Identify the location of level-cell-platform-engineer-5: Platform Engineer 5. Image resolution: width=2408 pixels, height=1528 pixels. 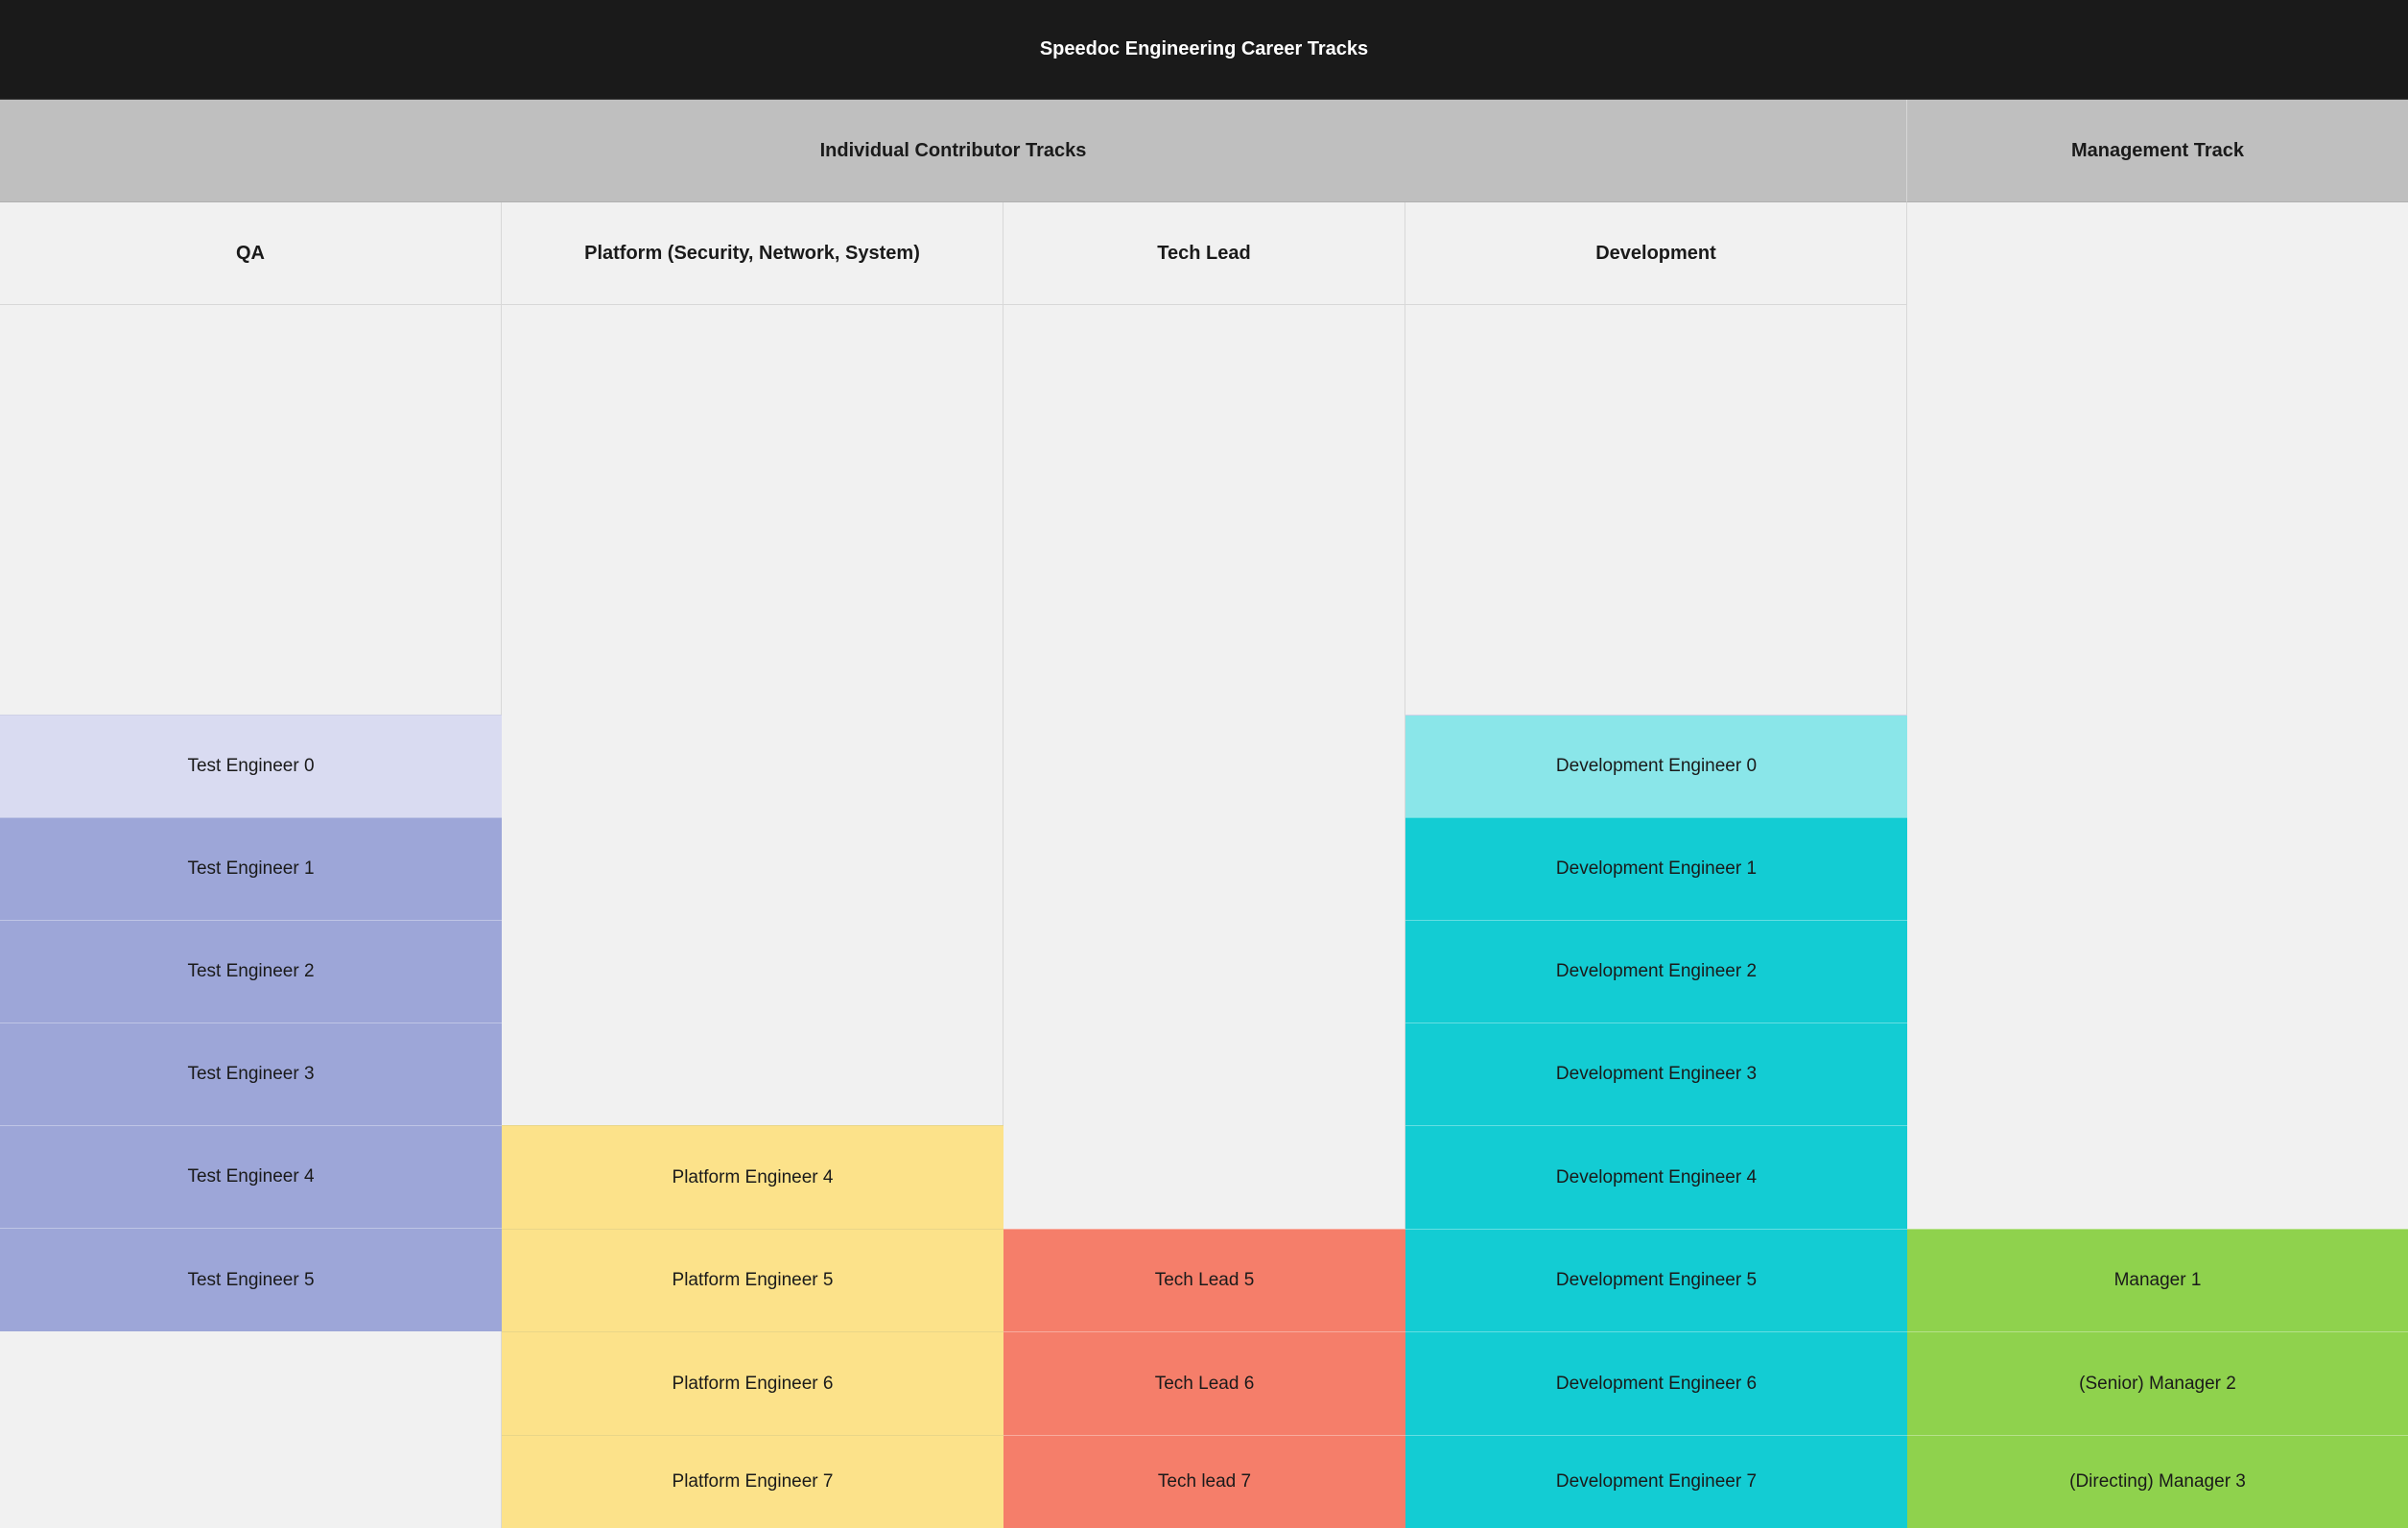
(752, 1280).